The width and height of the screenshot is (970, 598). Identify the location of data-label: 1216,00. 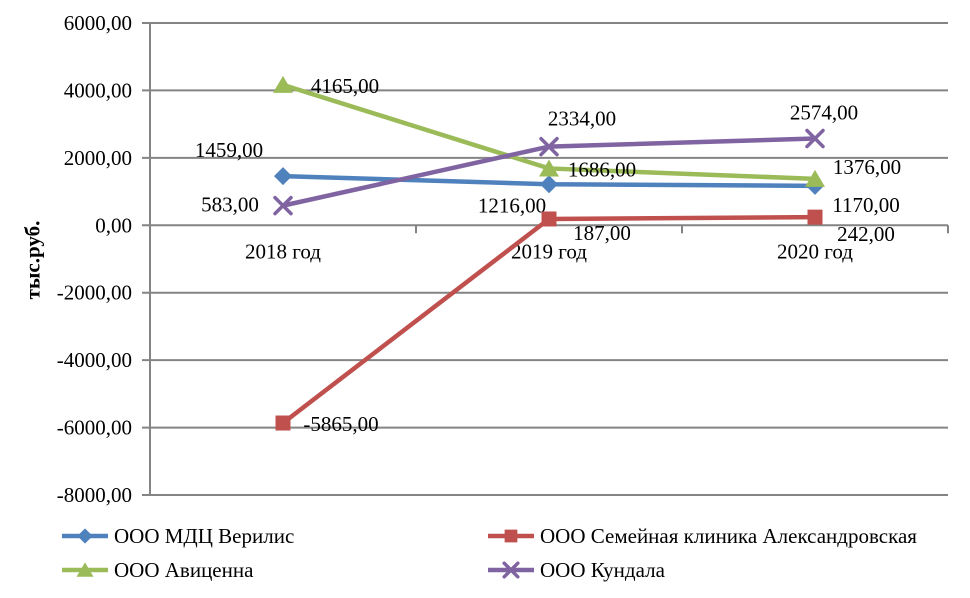
(512, 205).